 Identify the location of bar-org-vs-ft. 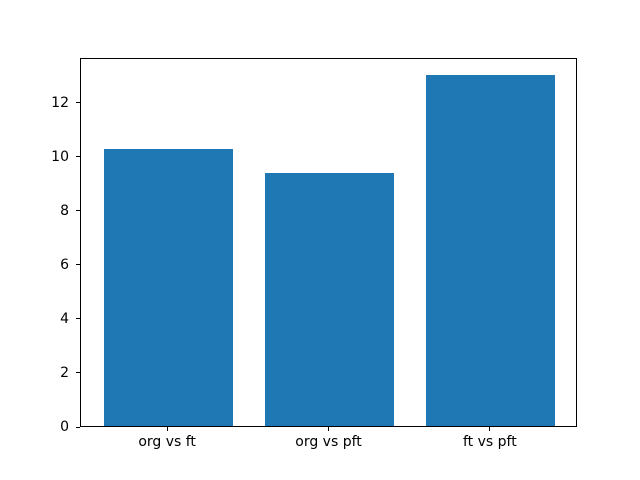
(168, 287).